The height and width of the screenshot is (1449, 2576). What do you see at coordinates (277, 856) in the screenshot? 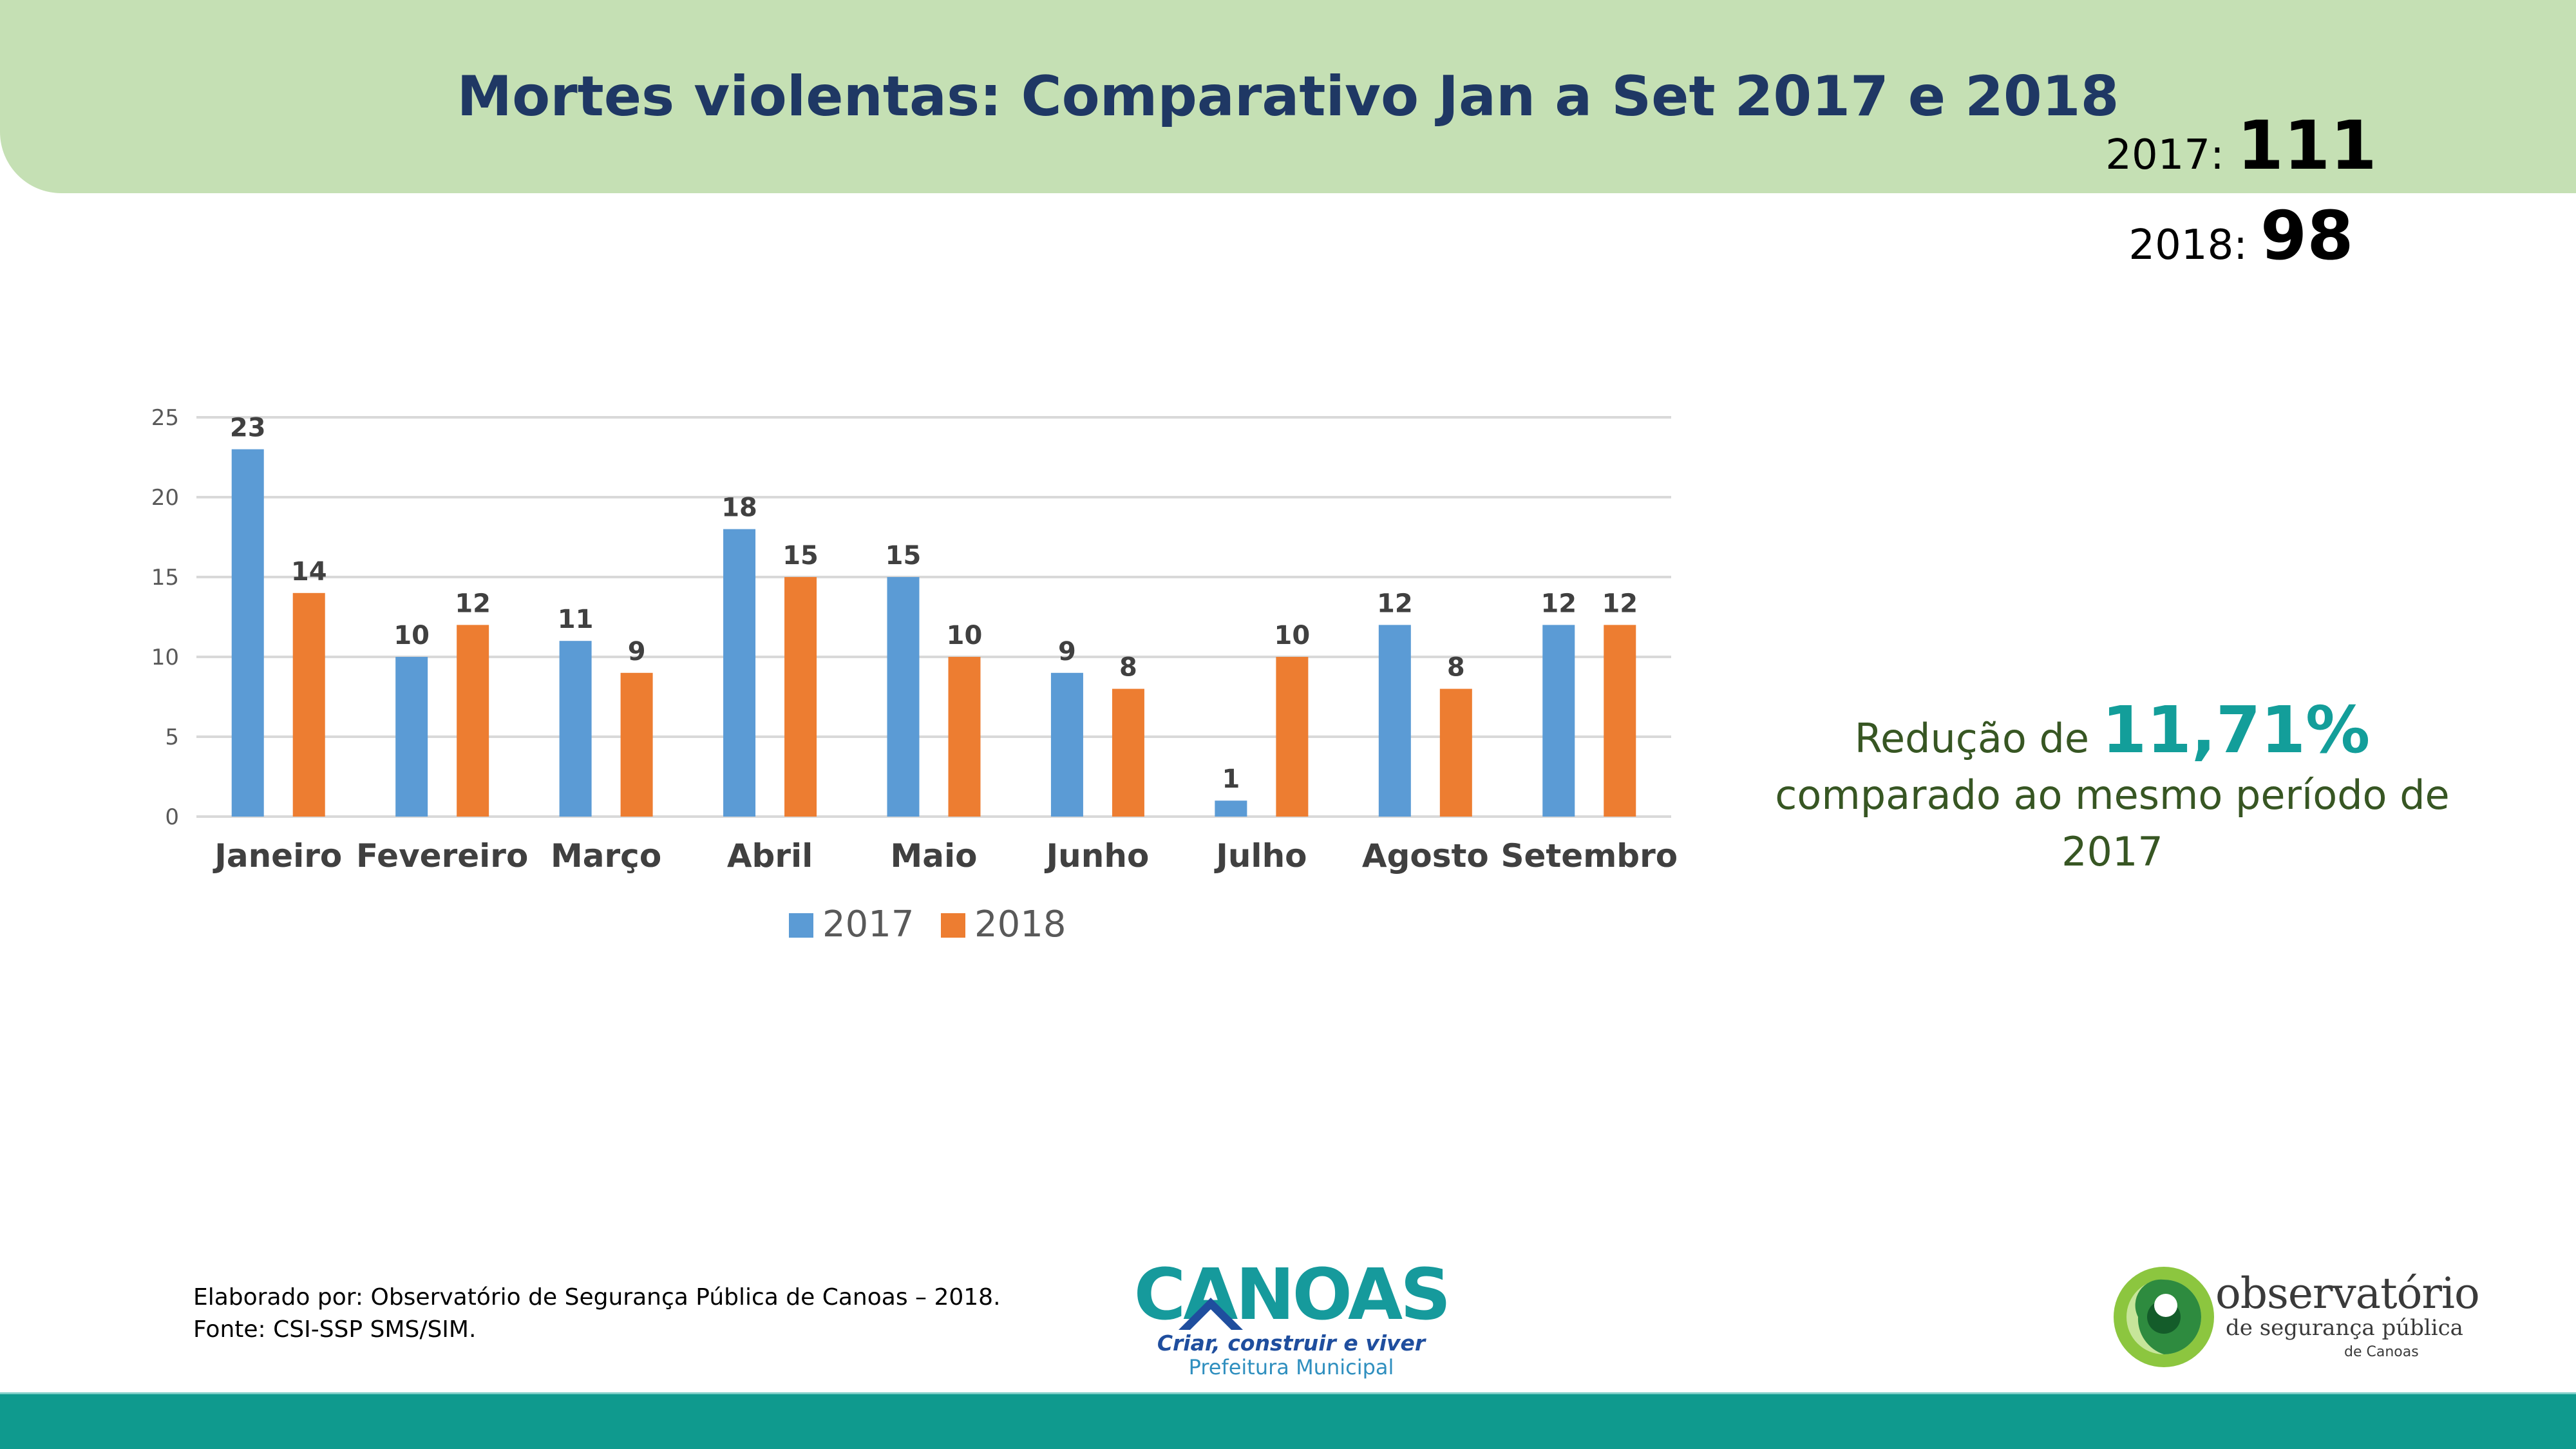
I see `x-tick-label: Janeiro` at bounding box center [277, 856].